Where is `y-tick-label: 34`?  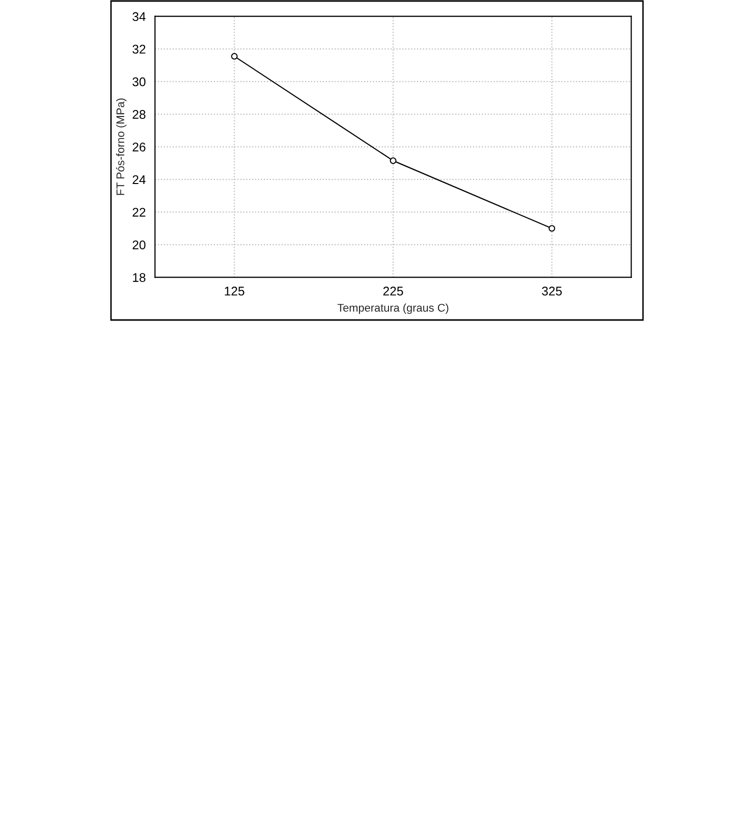
y-tick-label: 34 is located at coordinates (139, 17).